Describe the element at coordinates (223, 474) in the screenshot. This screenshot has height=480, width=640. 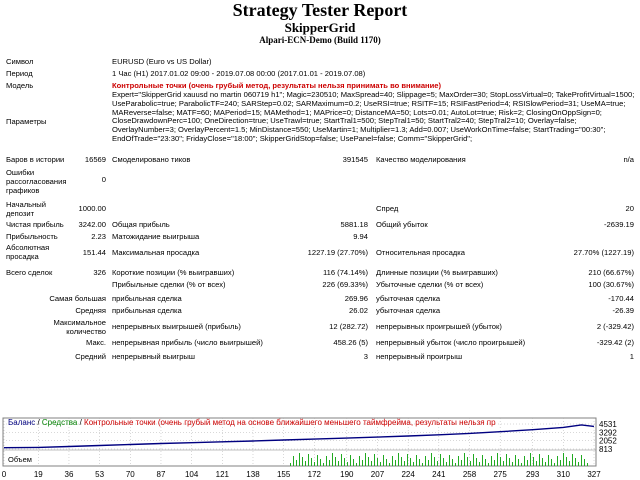
I see `x-tick-label: 121` at that location.